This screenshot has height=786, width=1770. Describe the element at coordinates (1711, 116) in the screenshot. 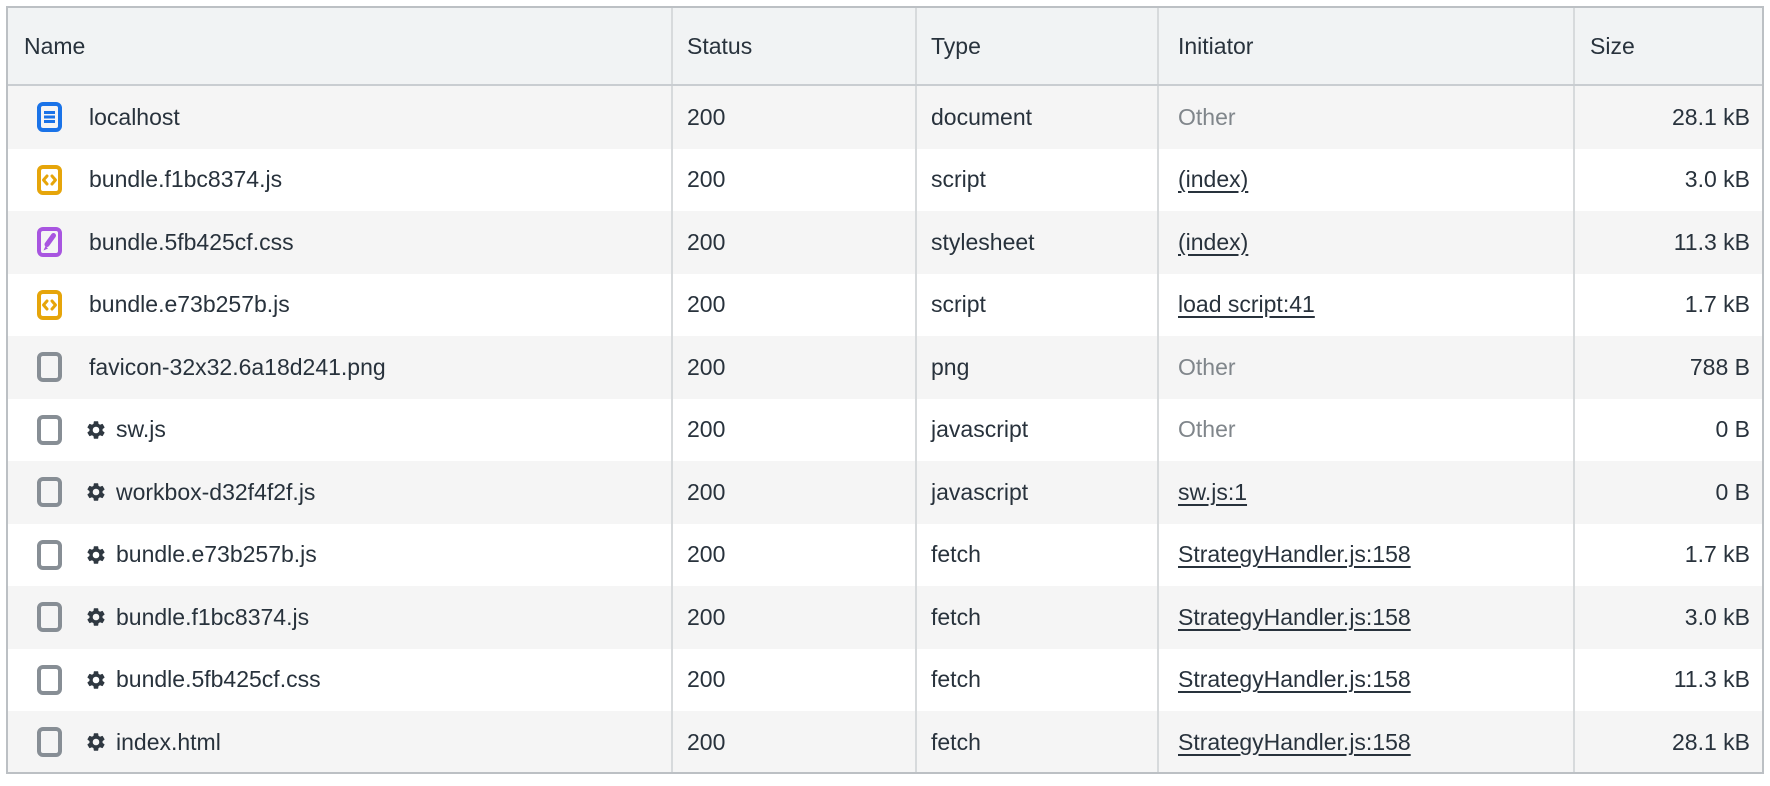

I see `size-cell: 28.1 kB` at that location.